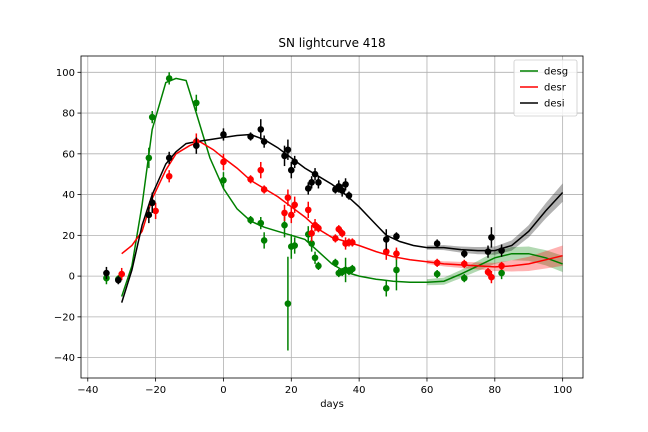  Describe the element at coordinates (65, 73) in the screenshot. I see `y-tick-label: 100` at that location.